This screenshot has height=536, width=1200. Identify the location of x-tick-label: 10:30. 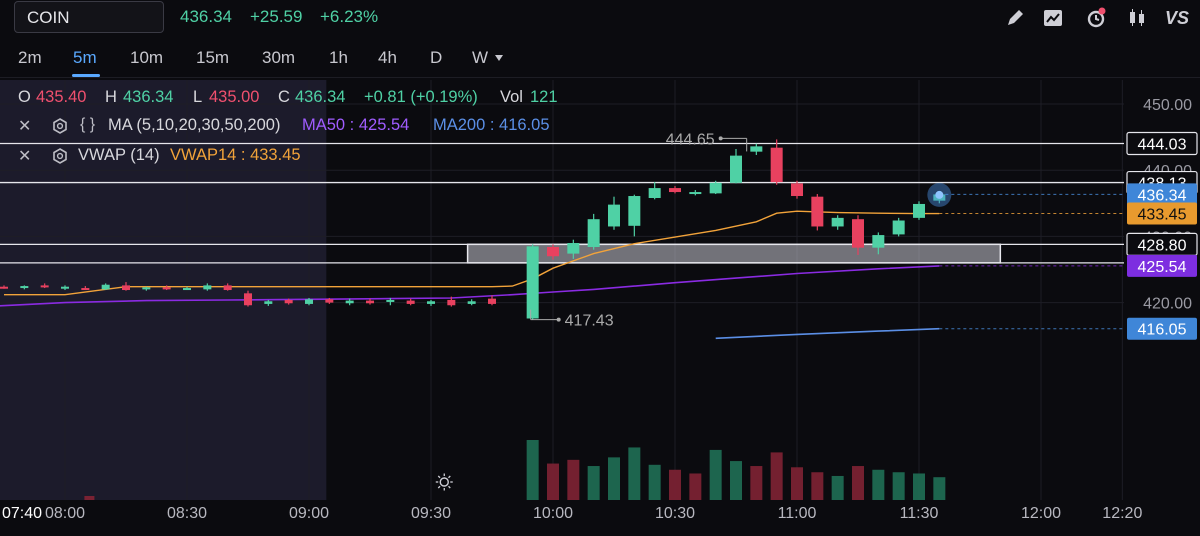
(675, 513).